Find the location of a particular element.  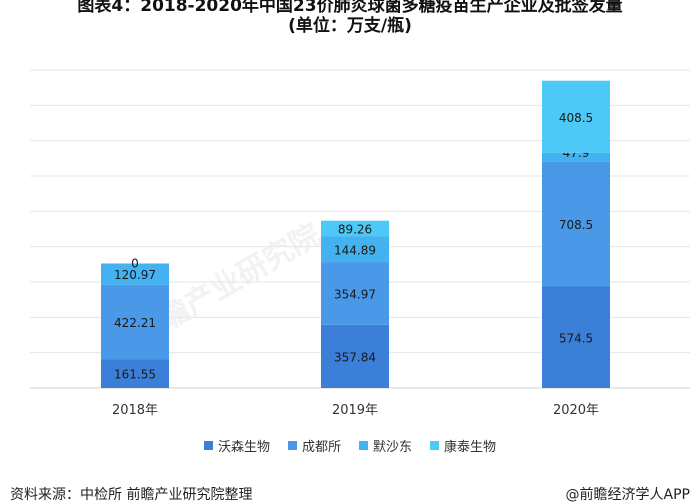

data-label: 422.21 is located at coordinates (135, 323).